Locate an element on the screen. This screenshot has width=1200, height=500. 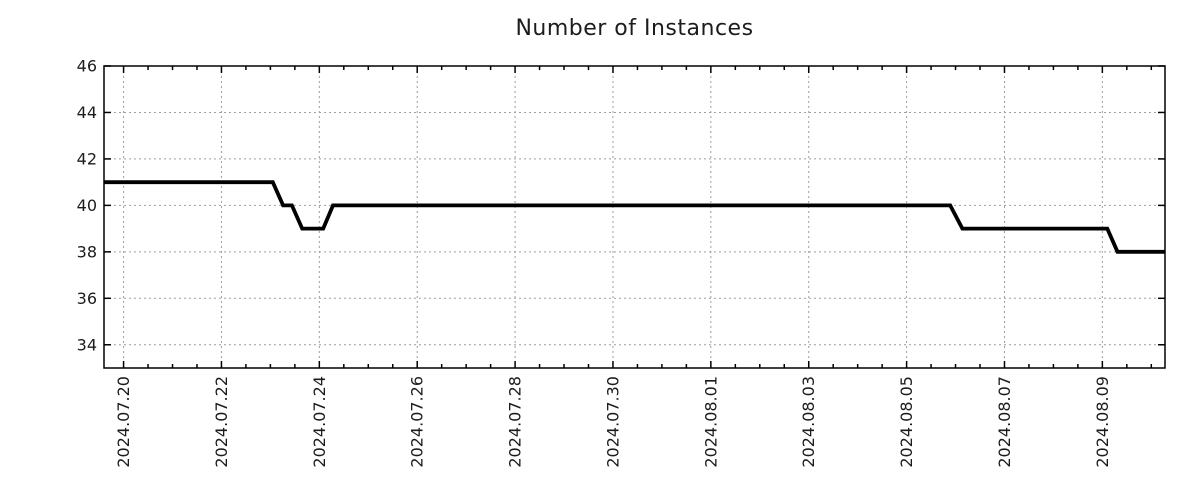
x-tick-label: 2024.08.01 is located at coordinates (710, 422).